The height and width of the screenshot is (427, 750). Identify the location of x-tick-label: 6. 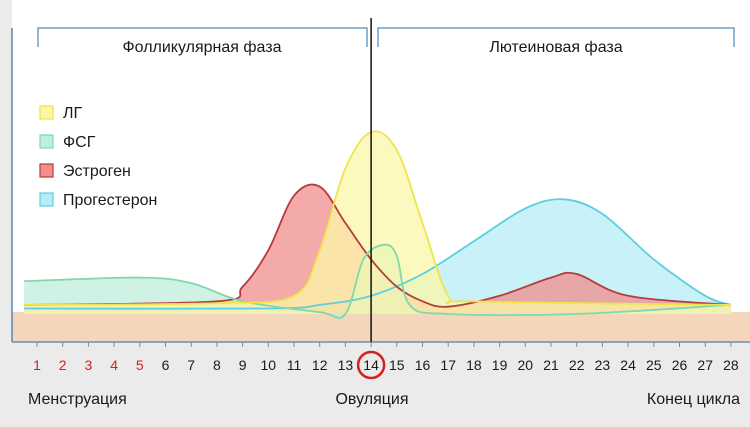
(166, 365).